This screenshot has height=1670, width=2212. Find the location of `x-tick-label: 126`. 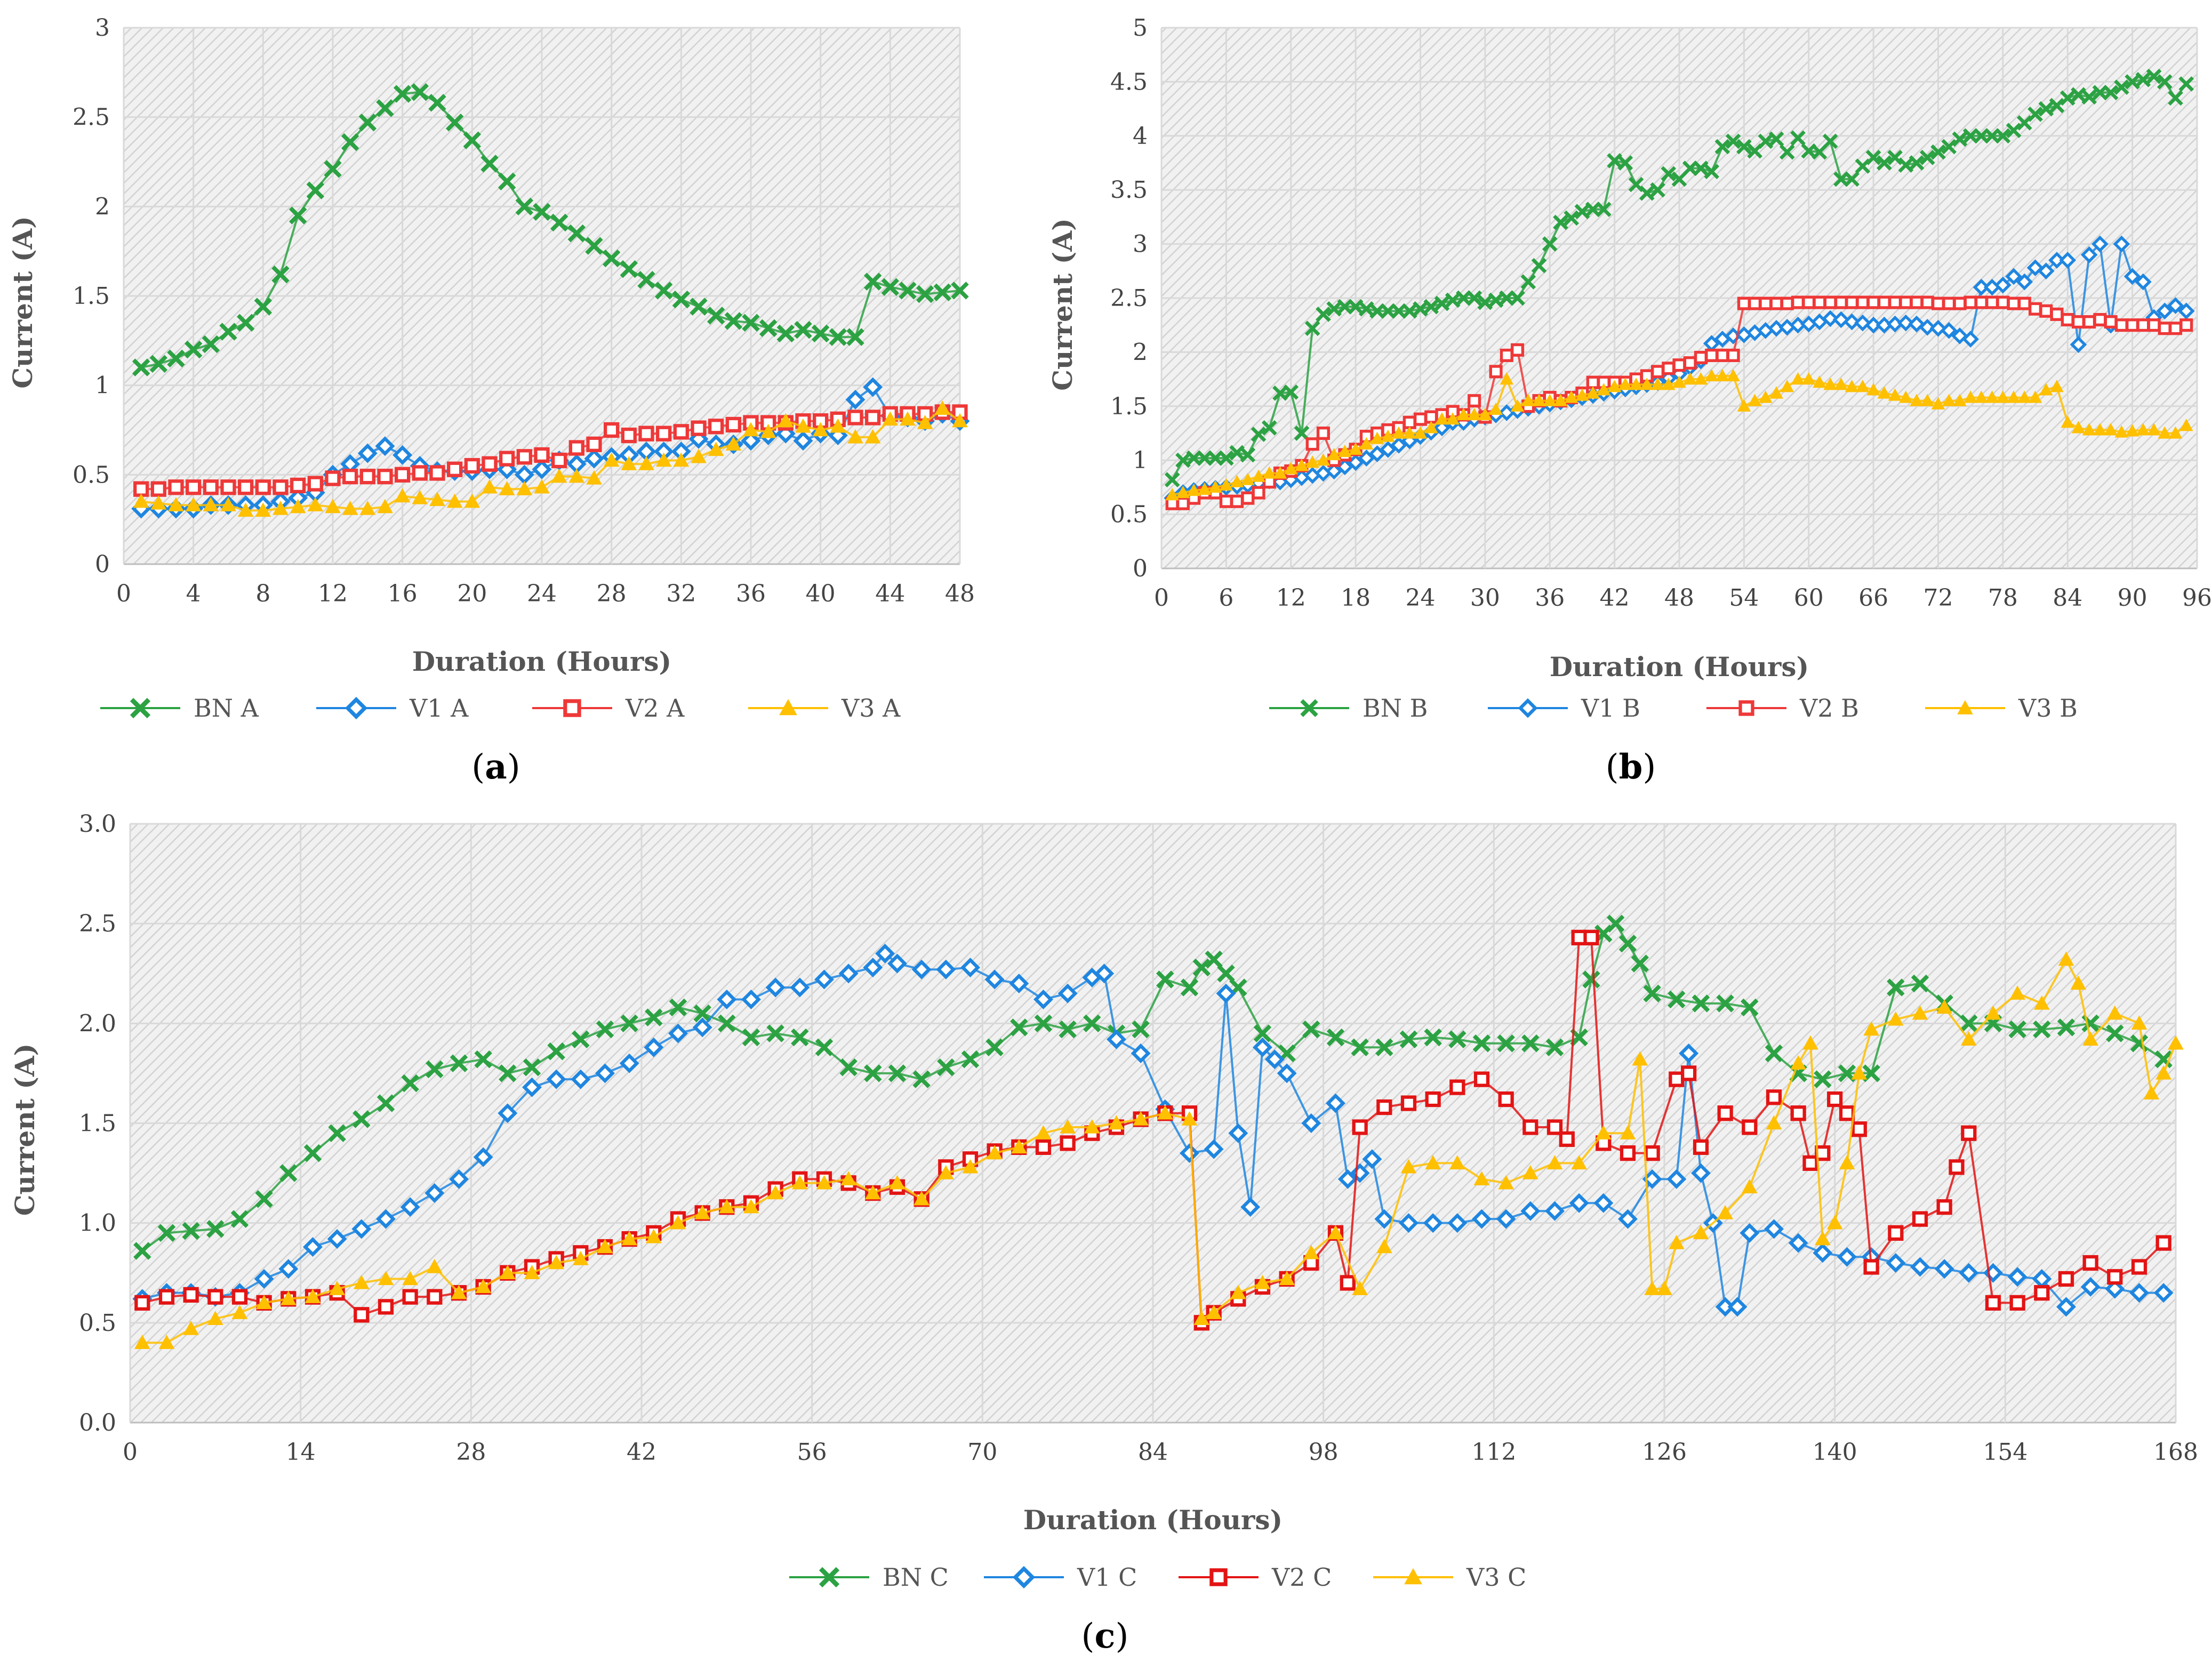

x-tick-label: 126 is located at coordinates (1664, 1452).